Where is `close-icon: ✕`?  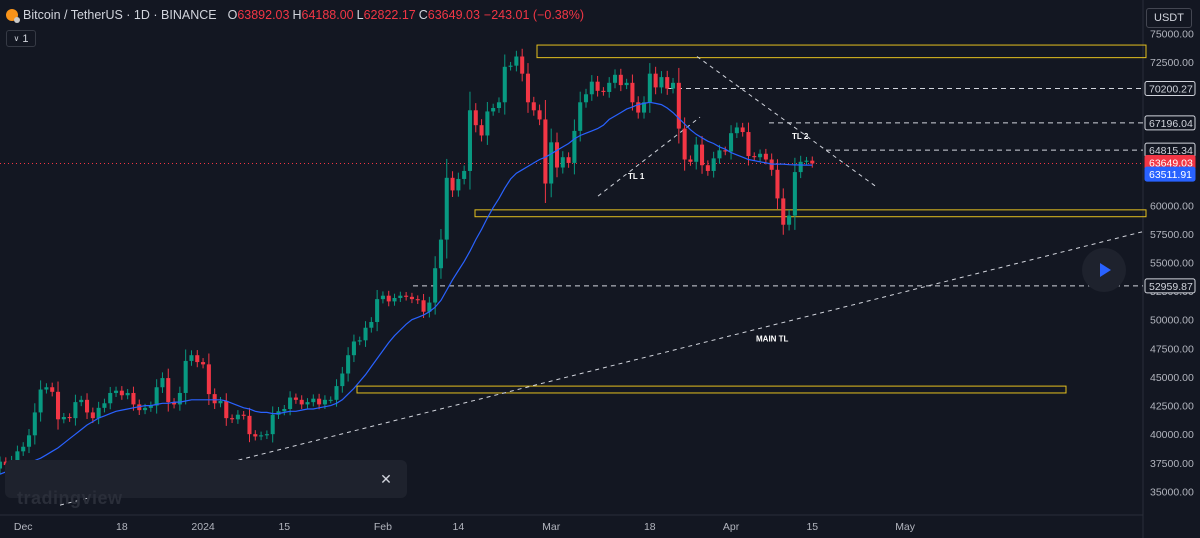 close-icon: ✕ is located at coordinates (386, 478).